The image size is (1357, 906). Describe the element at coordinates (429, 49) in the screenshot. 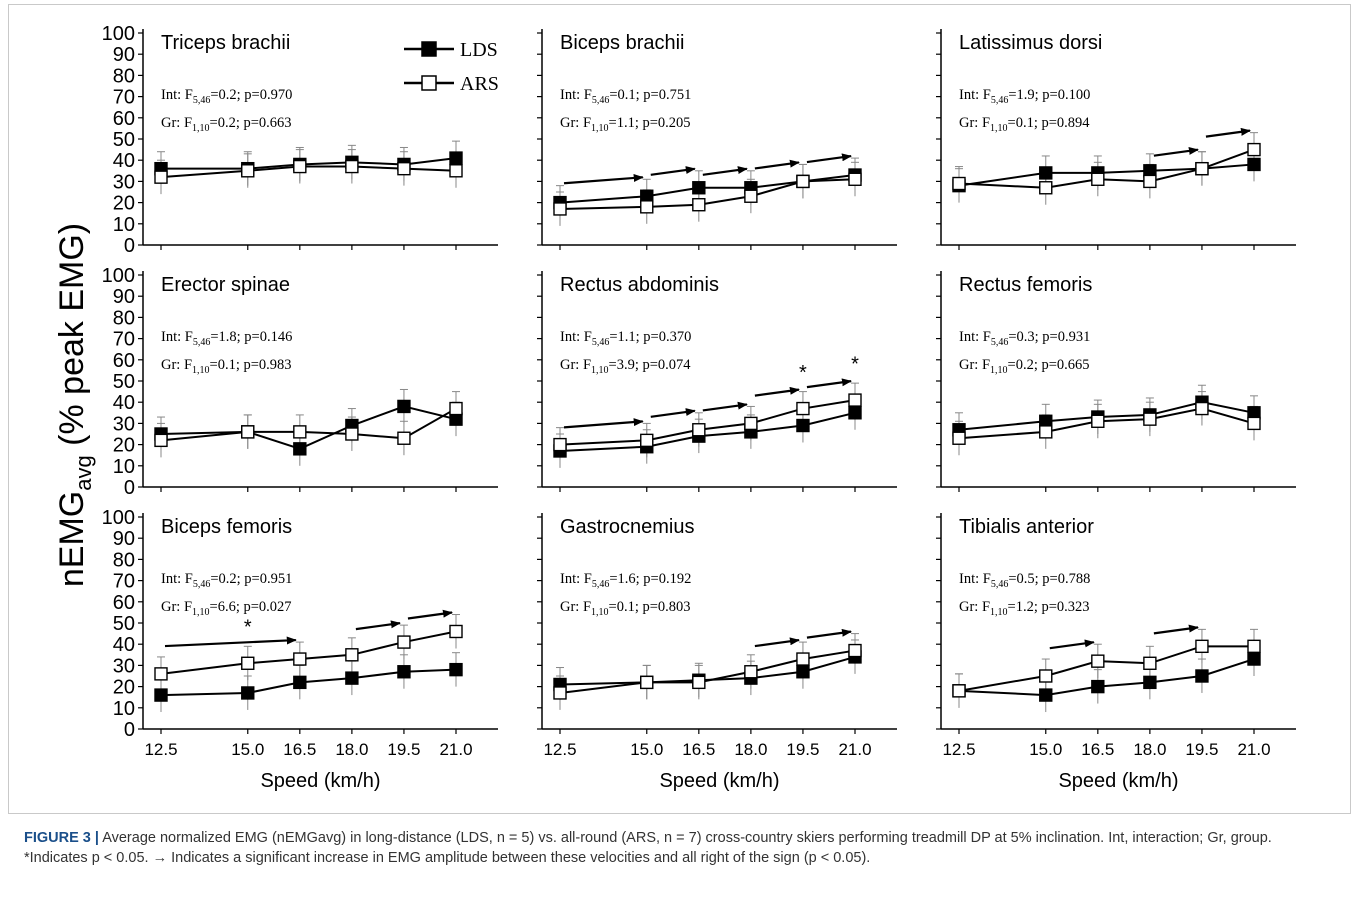

I see `legend-marker-lds` at that location.